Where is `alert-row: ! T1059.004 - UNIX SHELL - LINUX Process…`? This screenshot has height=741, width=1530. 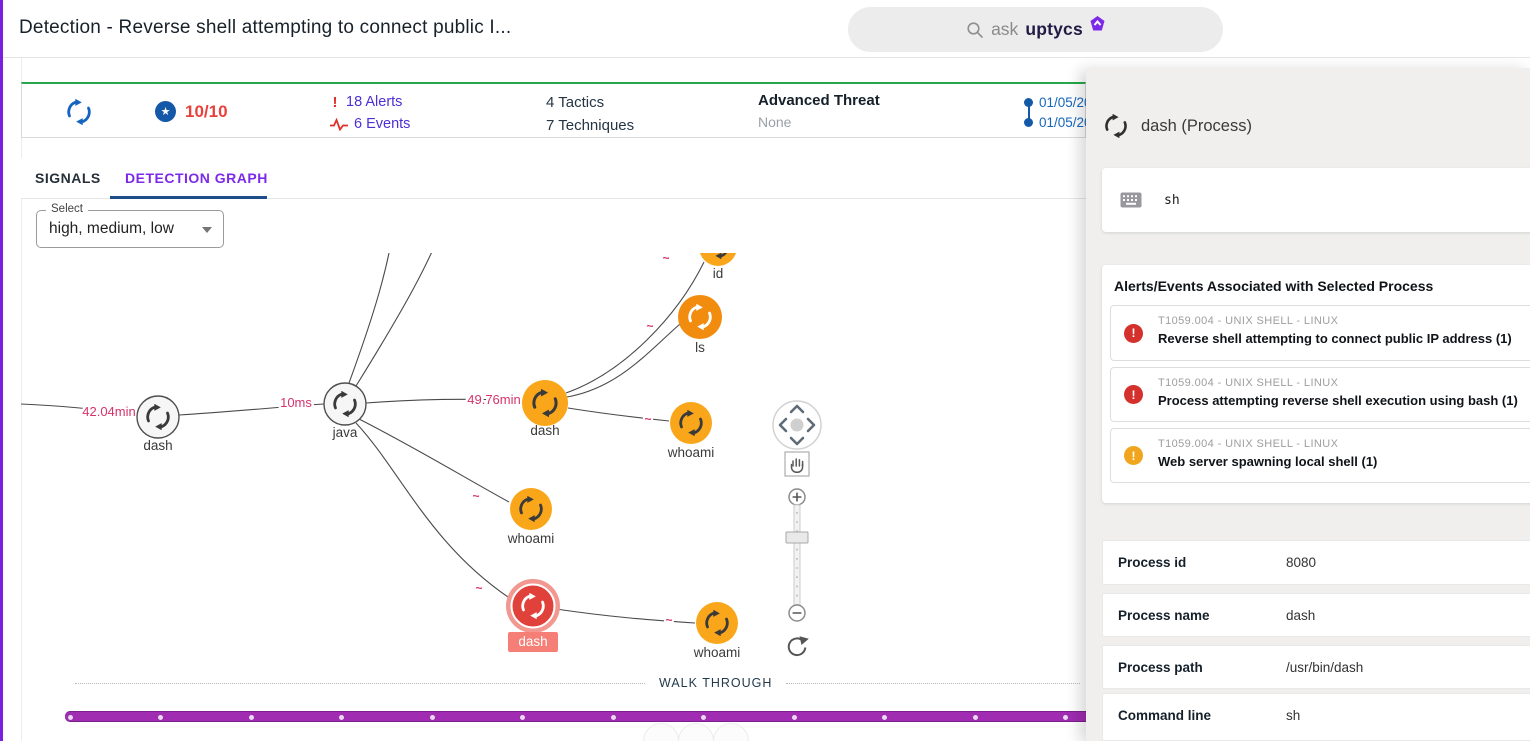
alert-row: ! T1059.004 - UNIX SHELL - LINUX Process… is located at coordinates (1320, 394).